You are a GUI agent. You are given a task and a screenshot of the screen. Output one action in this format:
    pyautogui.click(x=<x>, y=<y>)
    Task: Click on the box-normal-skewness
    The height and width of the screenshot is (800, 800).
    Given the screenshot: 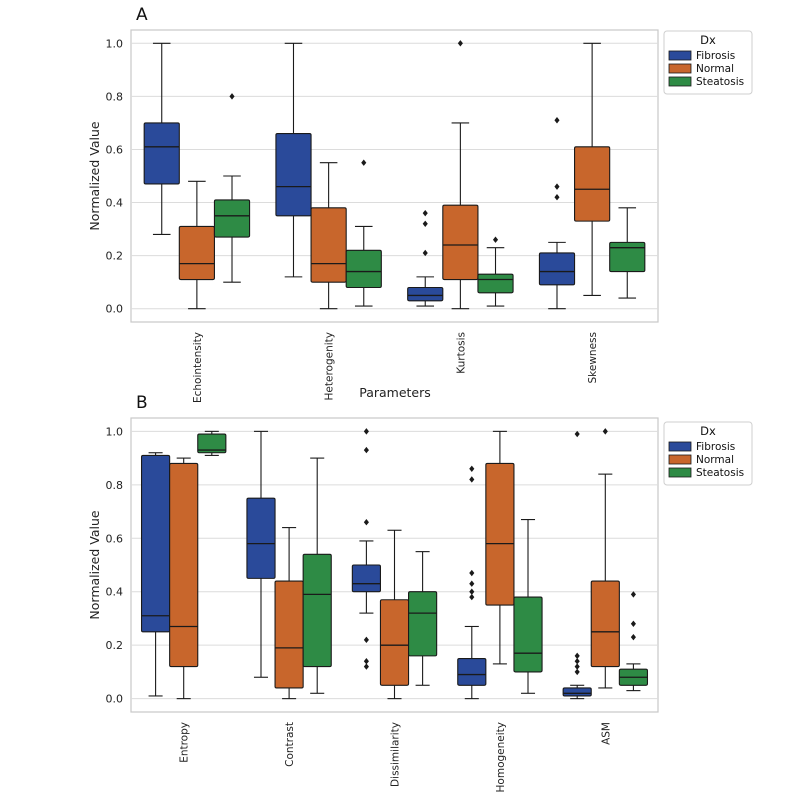 What is the action you would take?
    pyautogui.click(x=592, y=169)
    